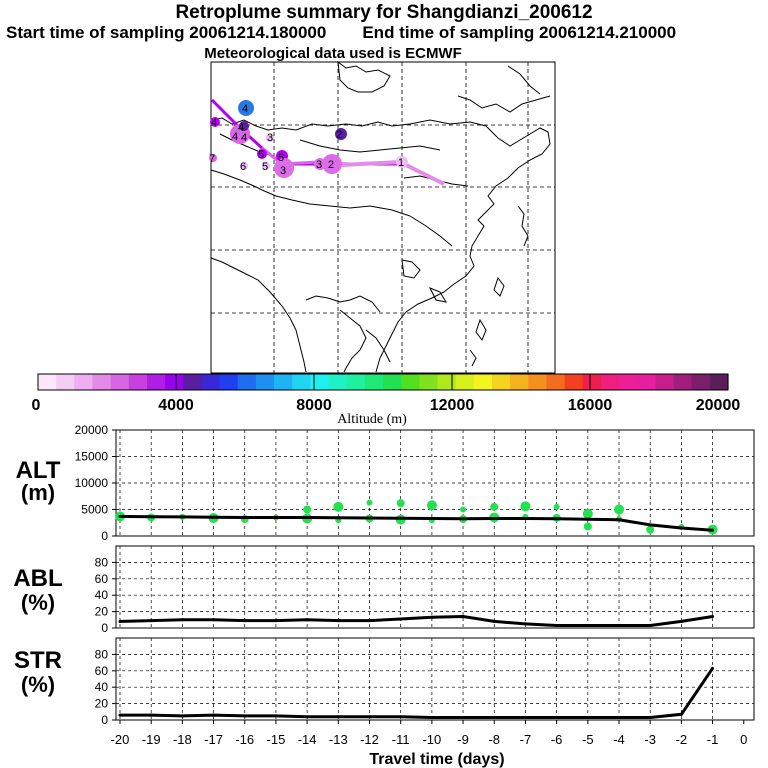 Image resolution: width=768 pixels, height=768 pixels. What do you see at coordinates (241, 128) in the screenshot?
I see `map-label: 4` at bounding box center [241, 128].